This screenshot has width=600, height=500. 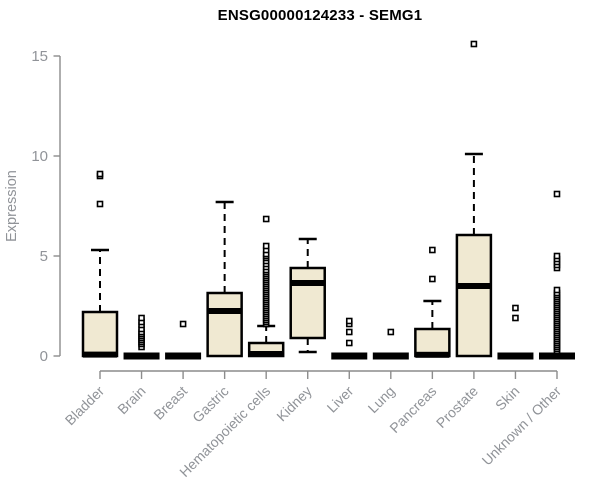 I want to click on x-tick-label: Kidney, so click(x=294, y=404).